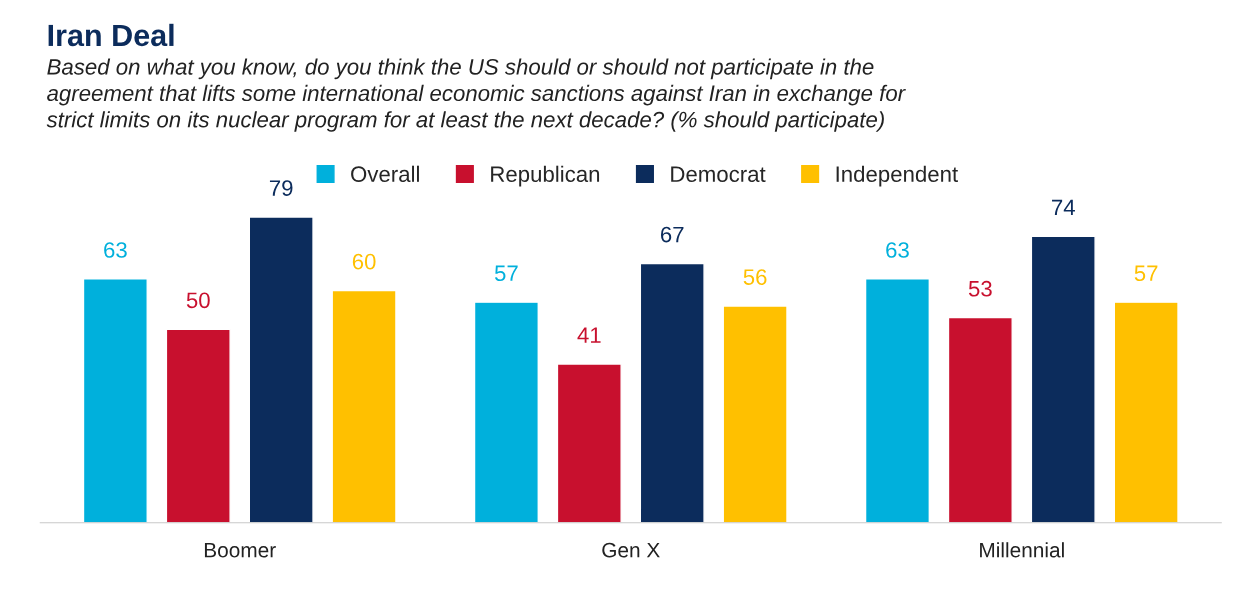 The height and width of the screenshot is (615, 1259). I want to click on legend-label: Overall, so click(385, 174).